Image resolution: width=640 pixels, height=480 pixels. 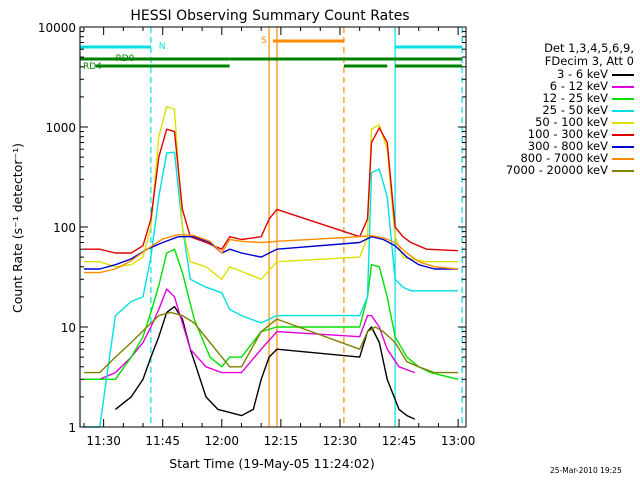 I want to click on legend-header-1: Det 1,3,4,5,6,9,, so click(x=589, y=48).